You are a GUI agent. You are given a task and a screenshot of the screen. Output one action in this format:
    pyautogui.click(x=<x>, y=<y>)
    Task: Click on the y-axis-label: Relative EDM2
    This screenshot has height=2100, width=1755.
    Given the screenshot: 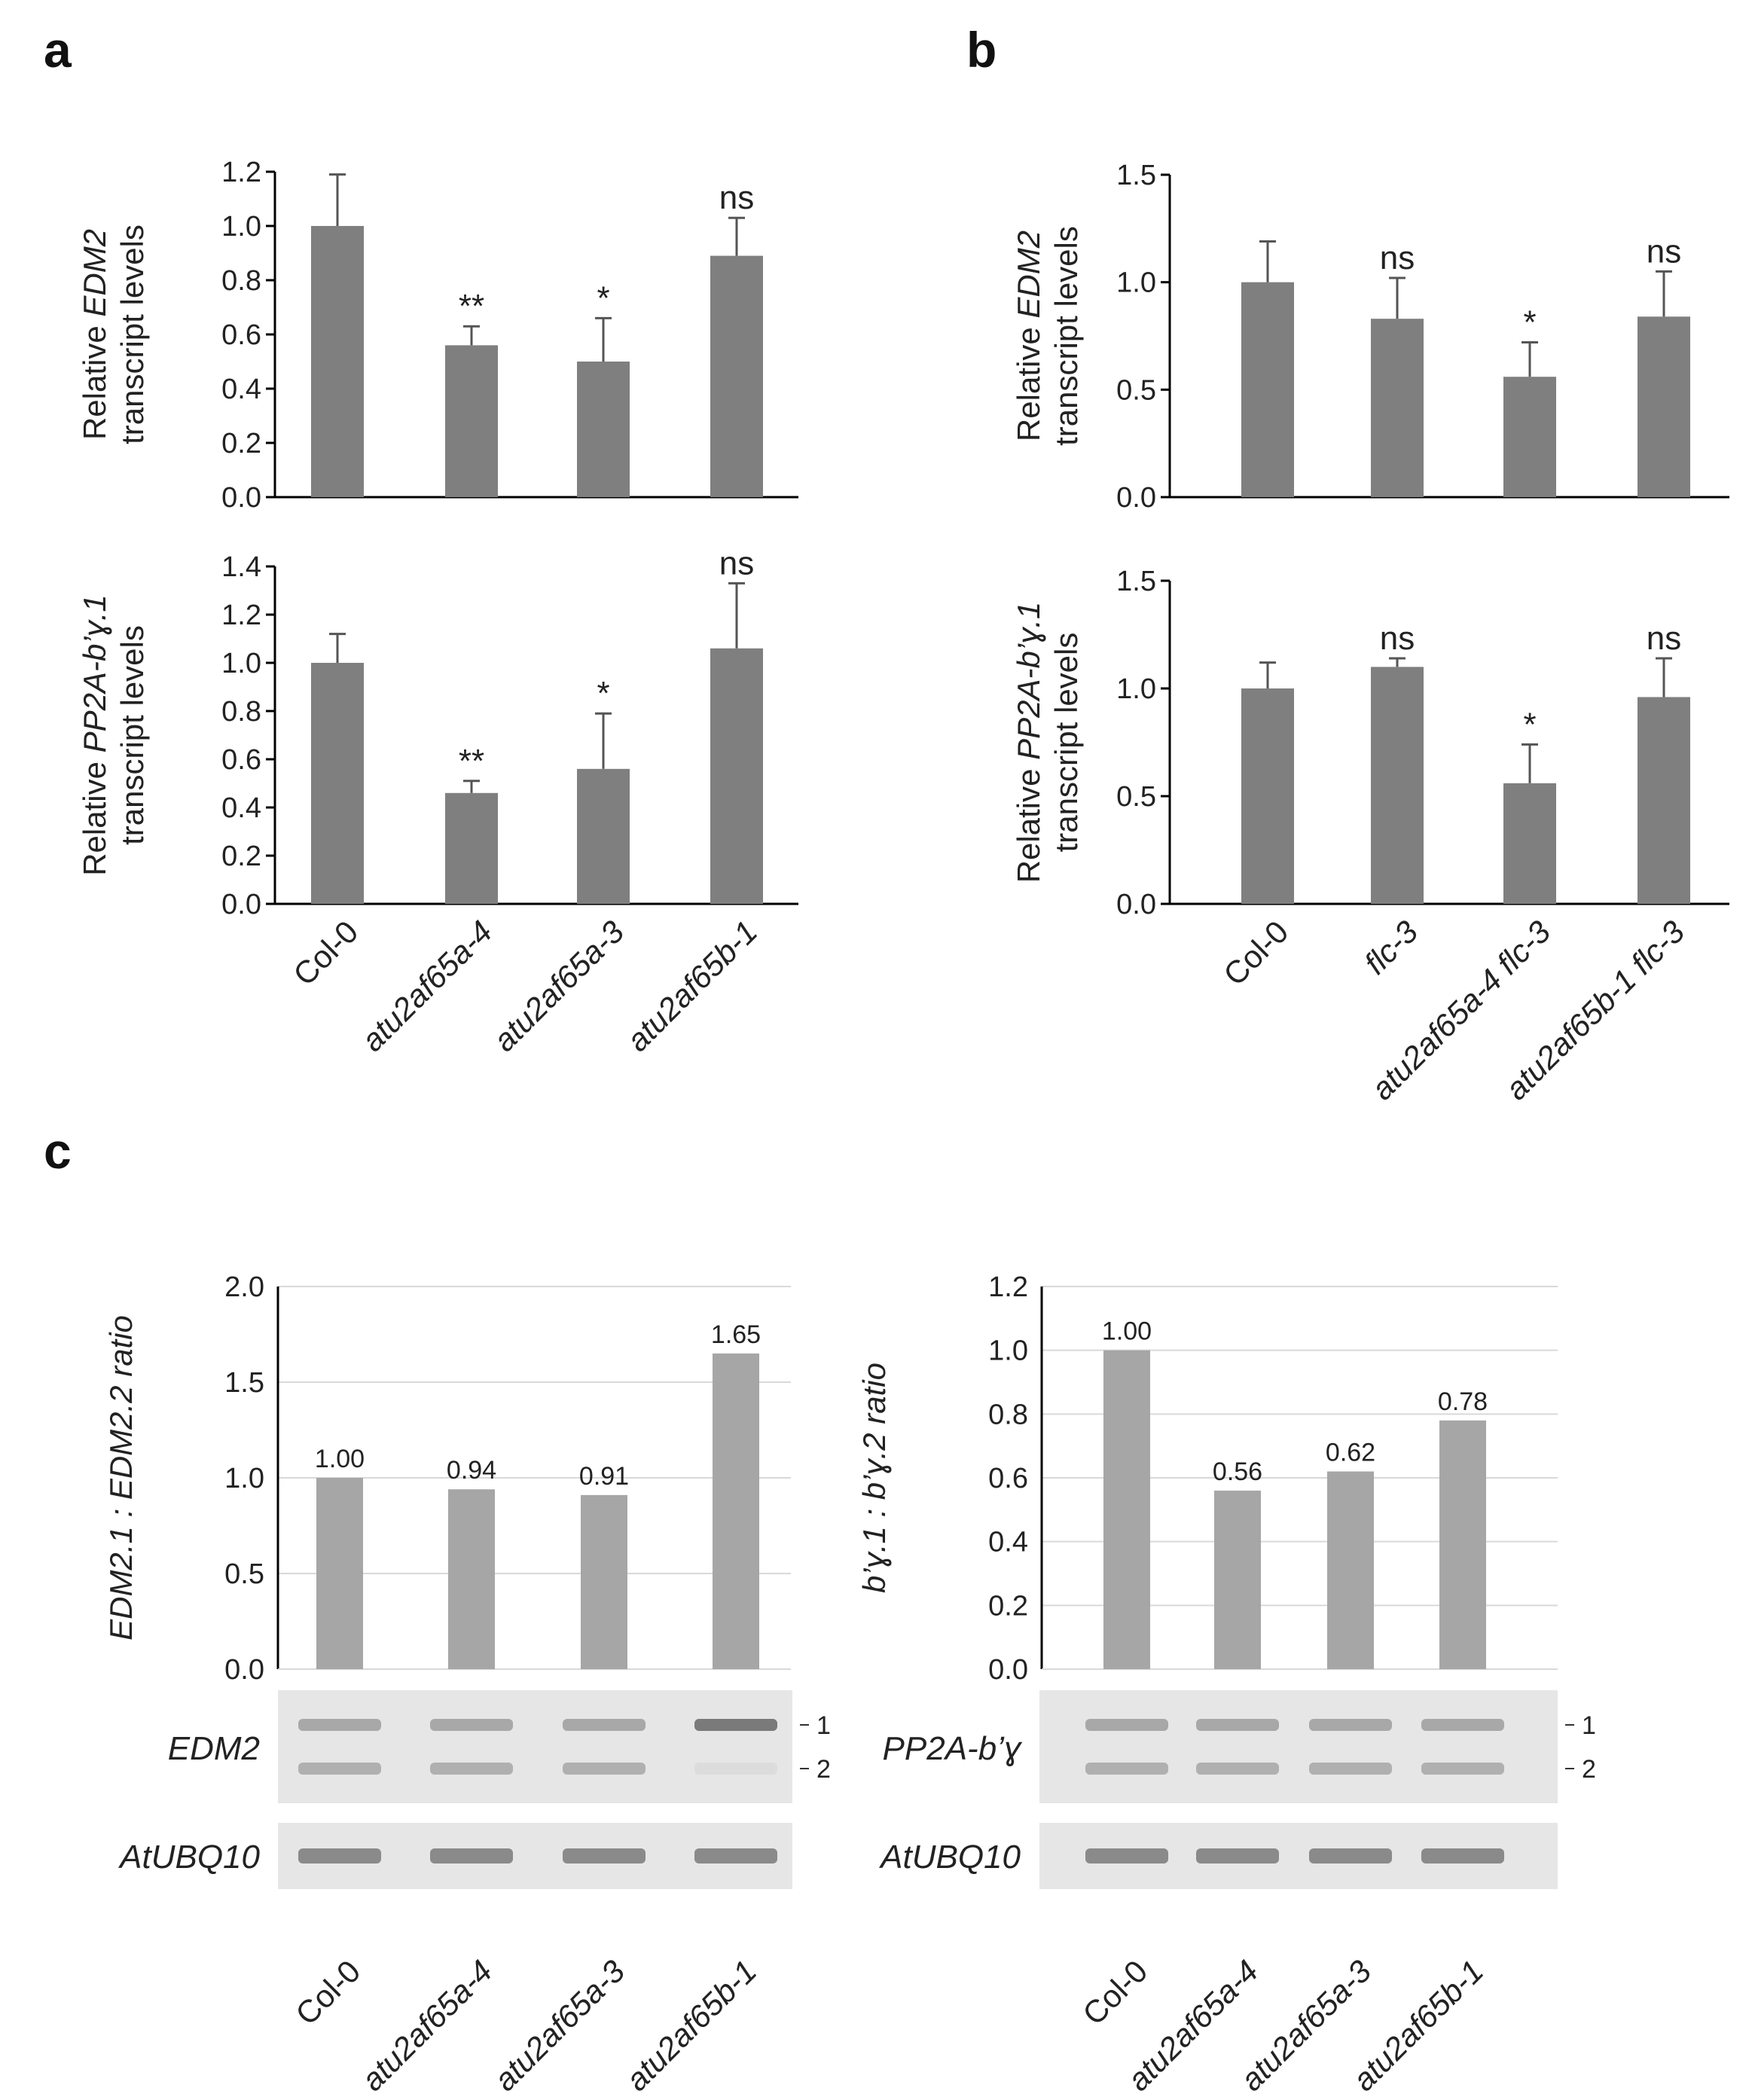 What is the action you would take?
    pyautogui.click(x=1028, y=335)
    